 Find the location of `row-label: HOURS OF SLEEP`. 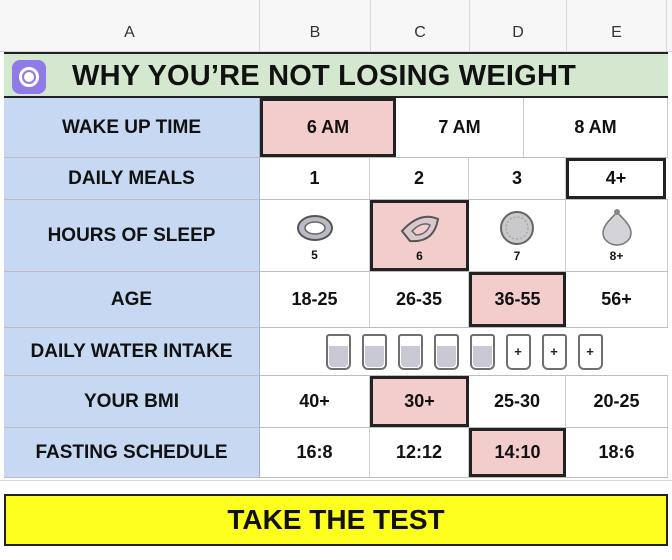

row-label: HOURS OF SLEEP is located at coordinates (132, 235).